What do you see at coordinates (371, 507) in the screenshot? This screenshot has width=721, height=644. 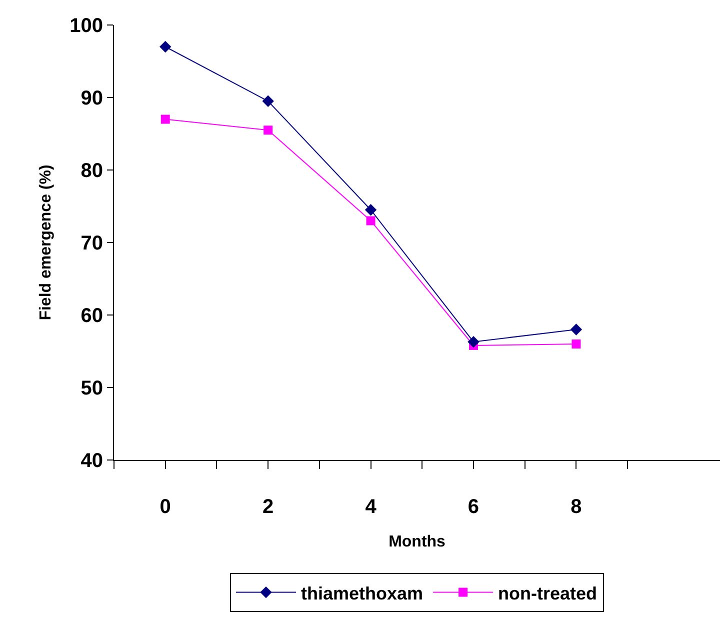 I see `x-tick-label: 4` at bounding box center [371, 507].